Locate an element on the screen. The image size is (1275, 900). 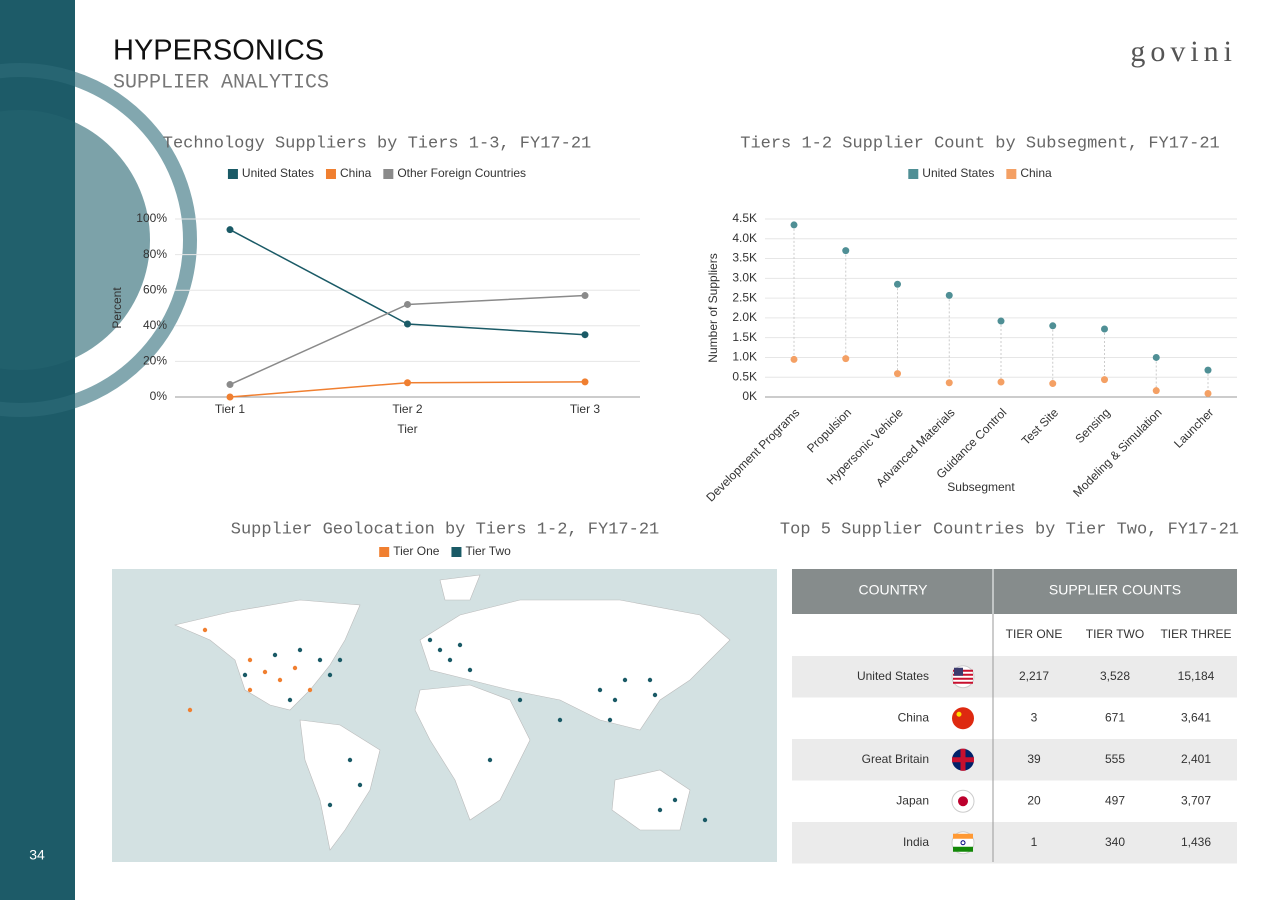
legend-label: United States is located at coordinates (278, 173).